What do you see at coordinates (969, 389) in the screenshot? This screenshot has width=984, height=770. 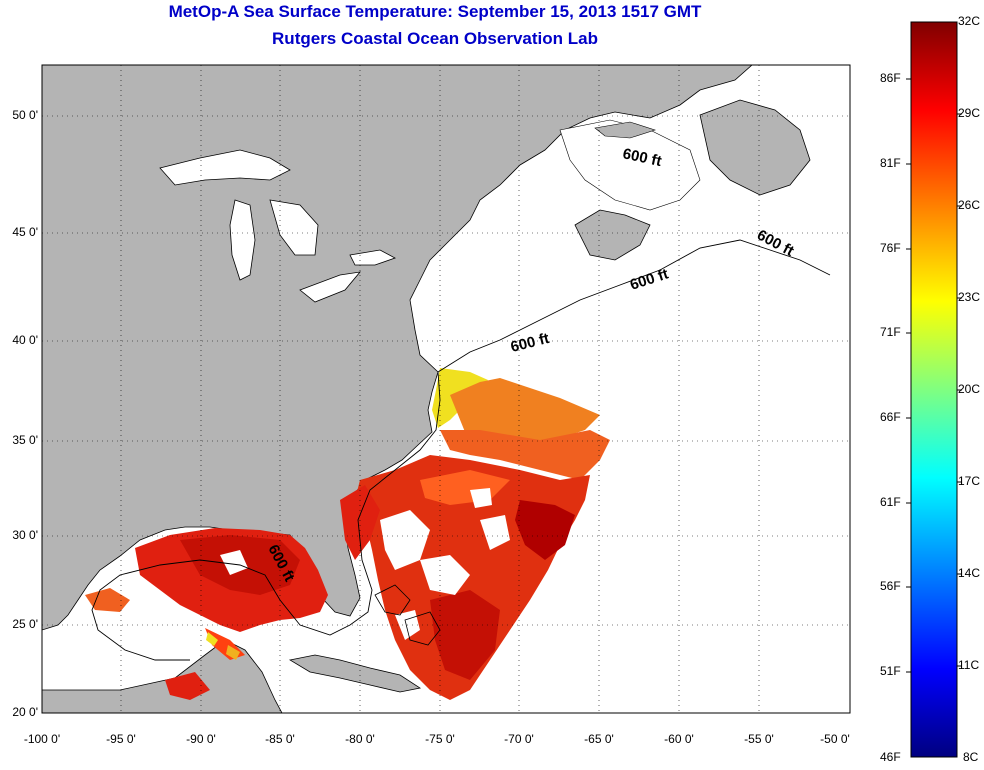 I see `colorbar-c-label: 20C` at bounding box center [969, 389].